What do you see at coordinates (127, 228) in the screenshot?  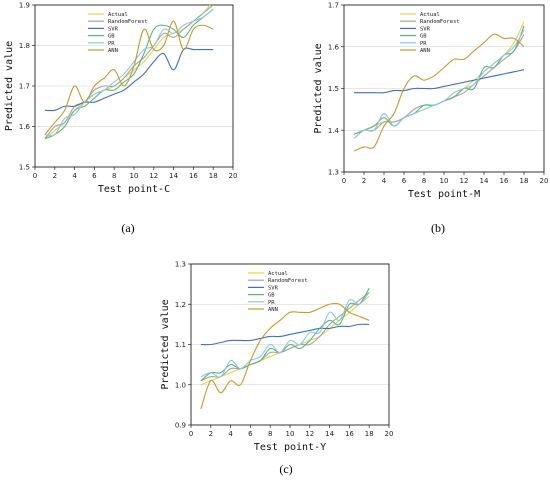 I see `panel-caption: (a)` at bounding box center [127, 228].